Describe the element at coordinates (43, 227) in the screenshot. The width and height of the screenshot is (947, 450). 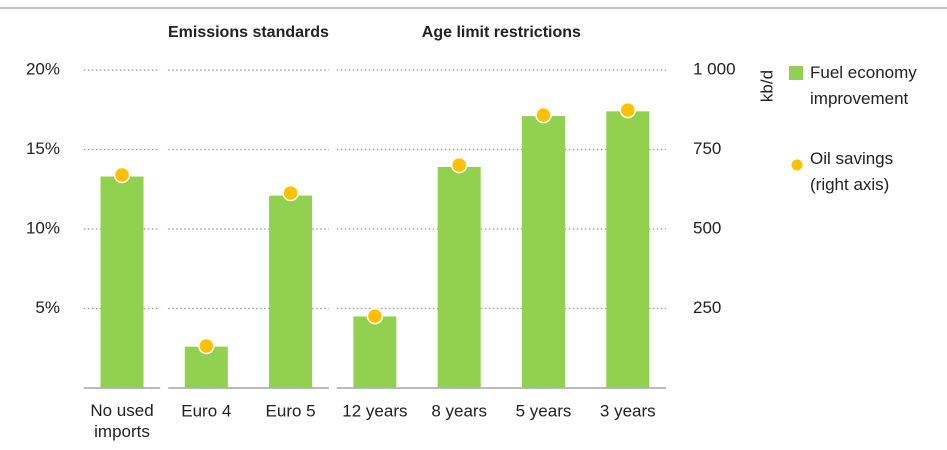
I see `y-tick-label: 10%` at that location.